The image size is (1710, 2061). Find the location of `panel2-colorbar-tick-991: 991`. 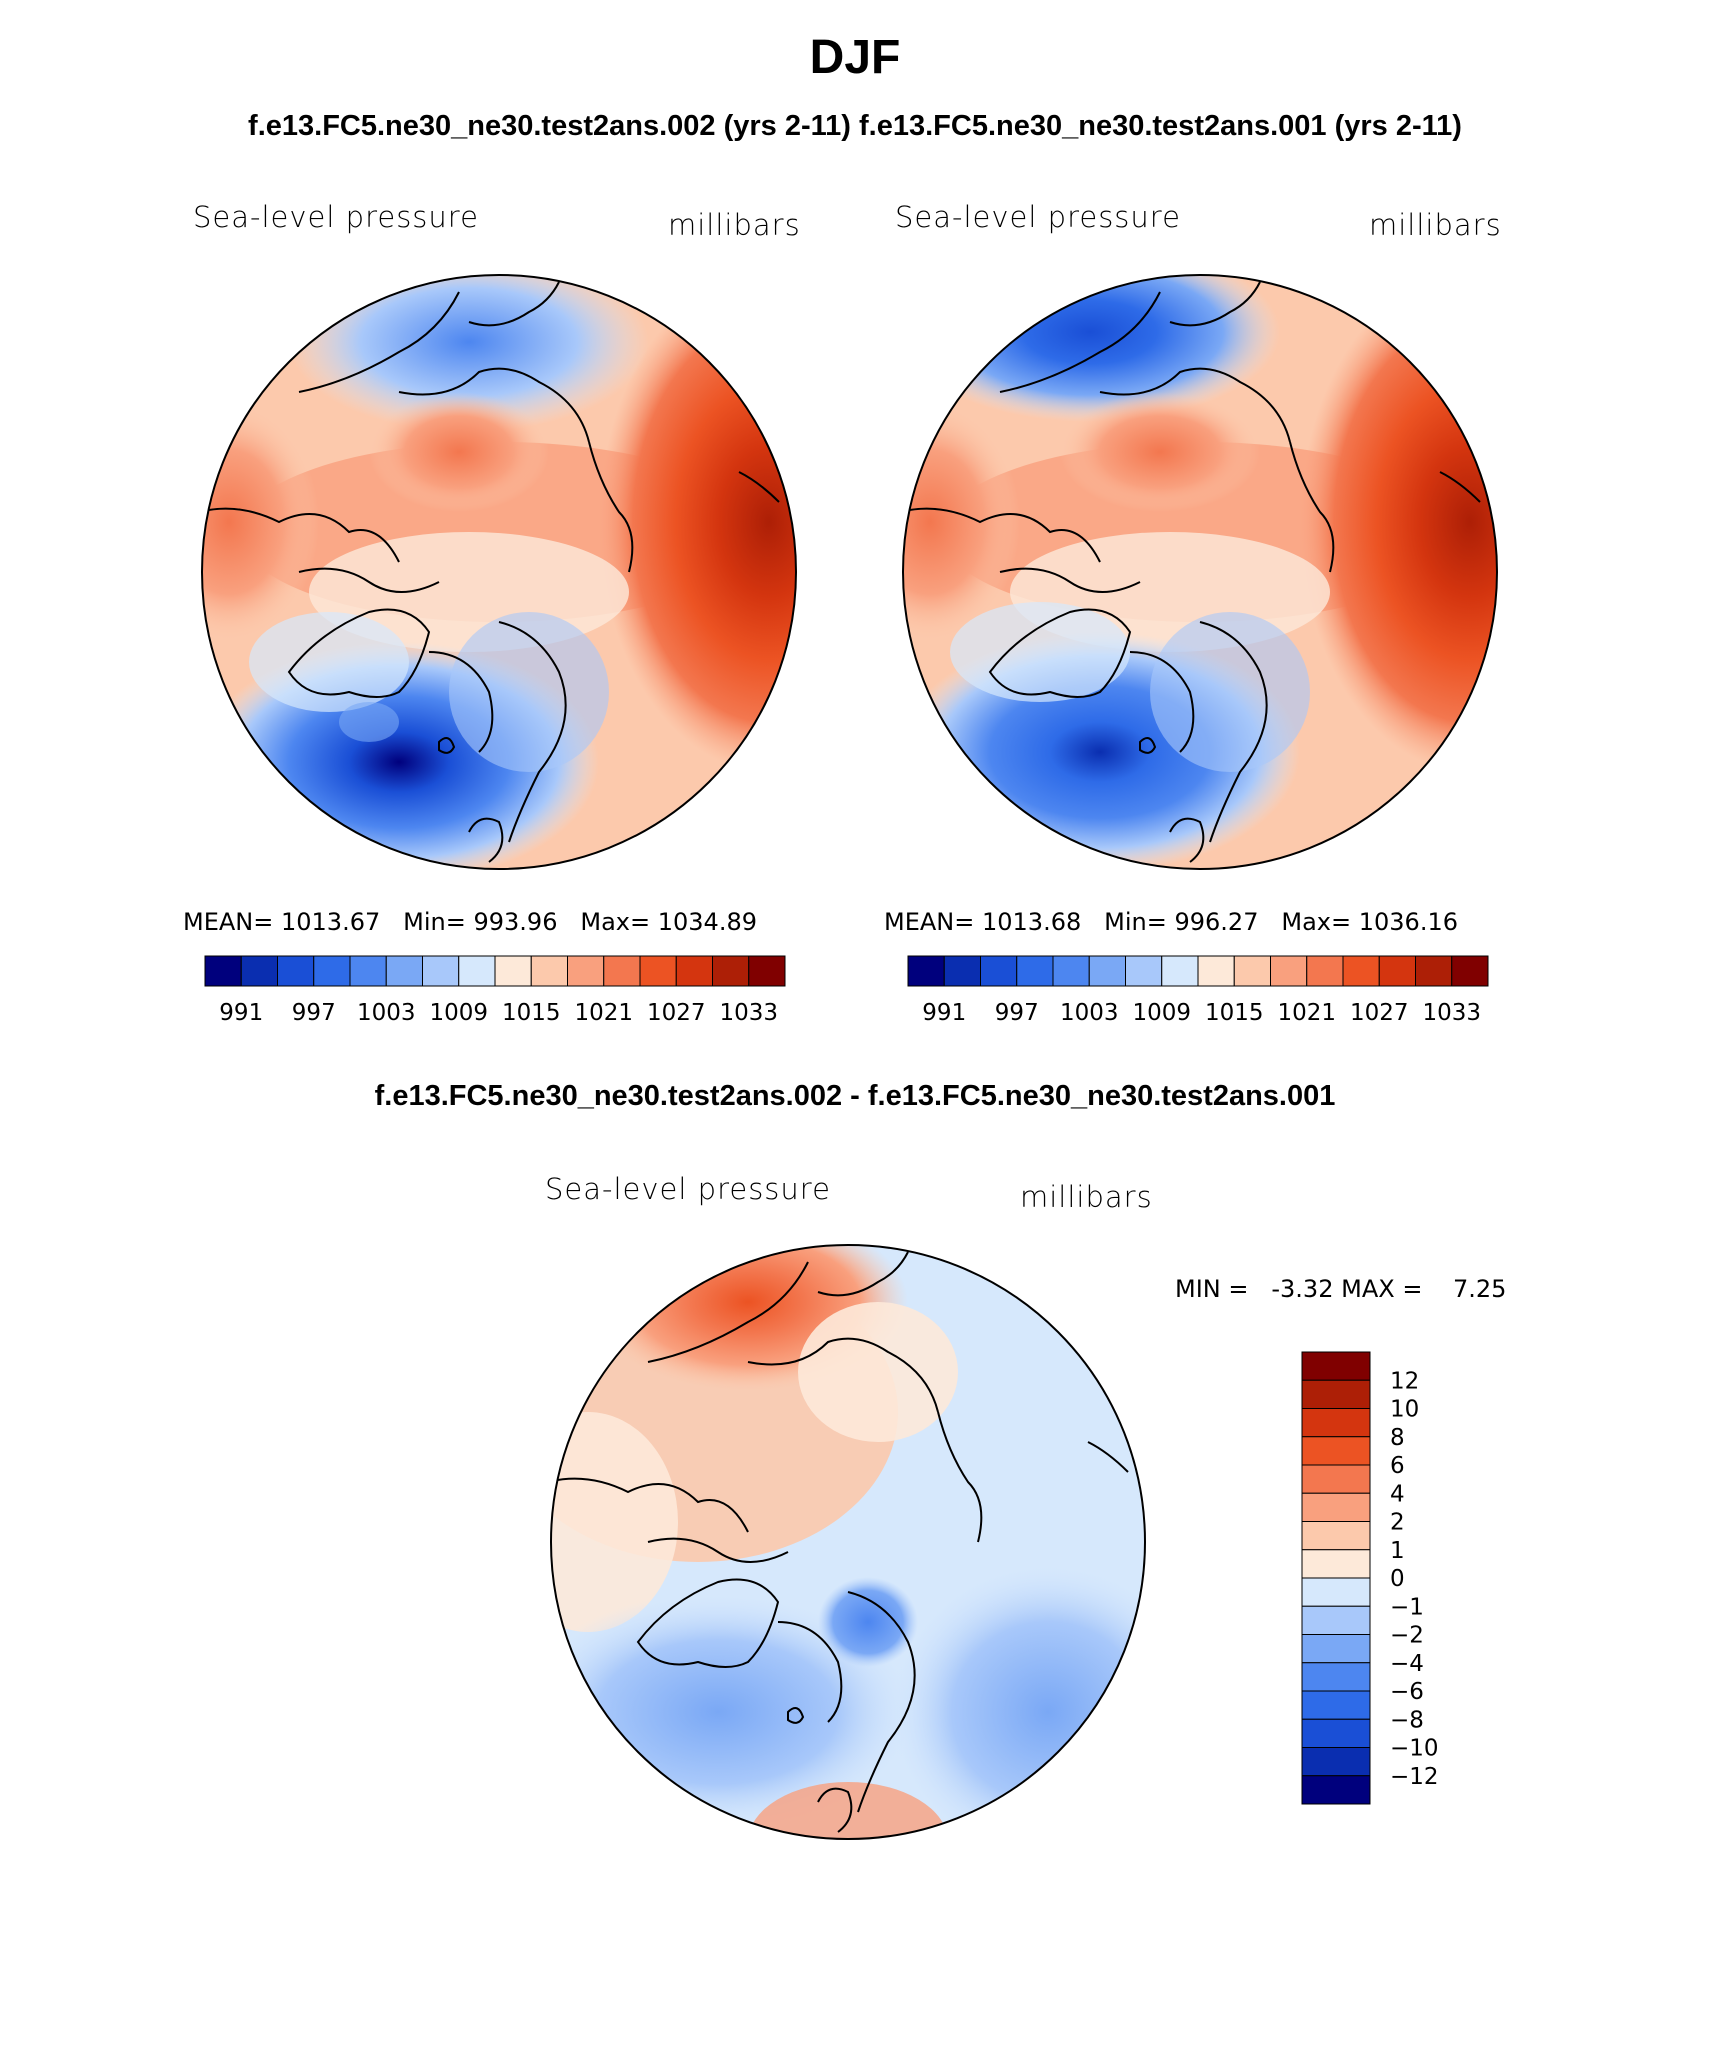

panel2-colorbar-tick-991: 991 is located at coordinates (944, 1013).